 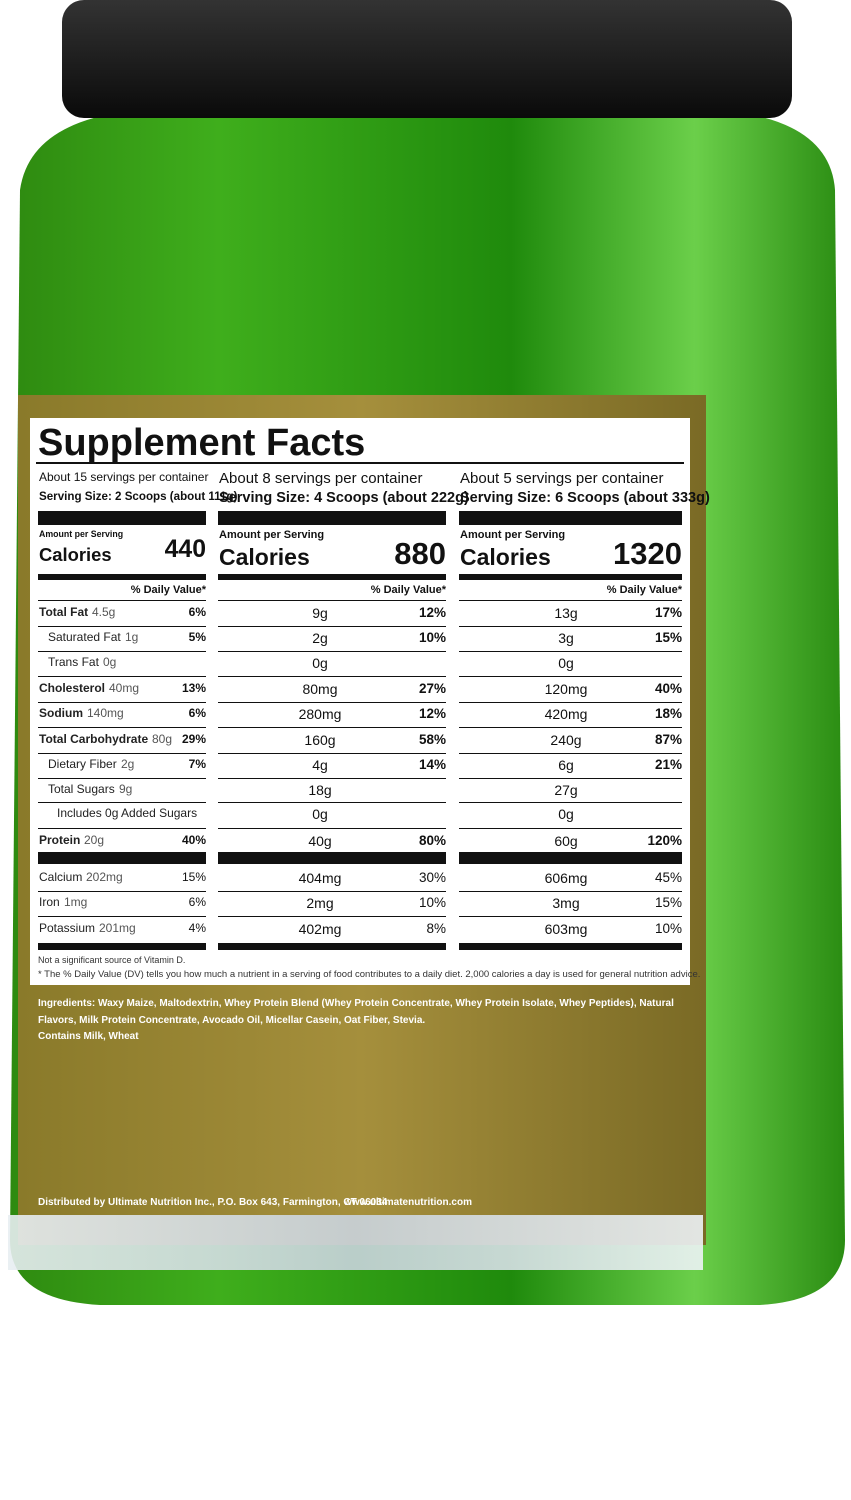 I want to click on daily-value: 5%, so click(x=197, y=637).